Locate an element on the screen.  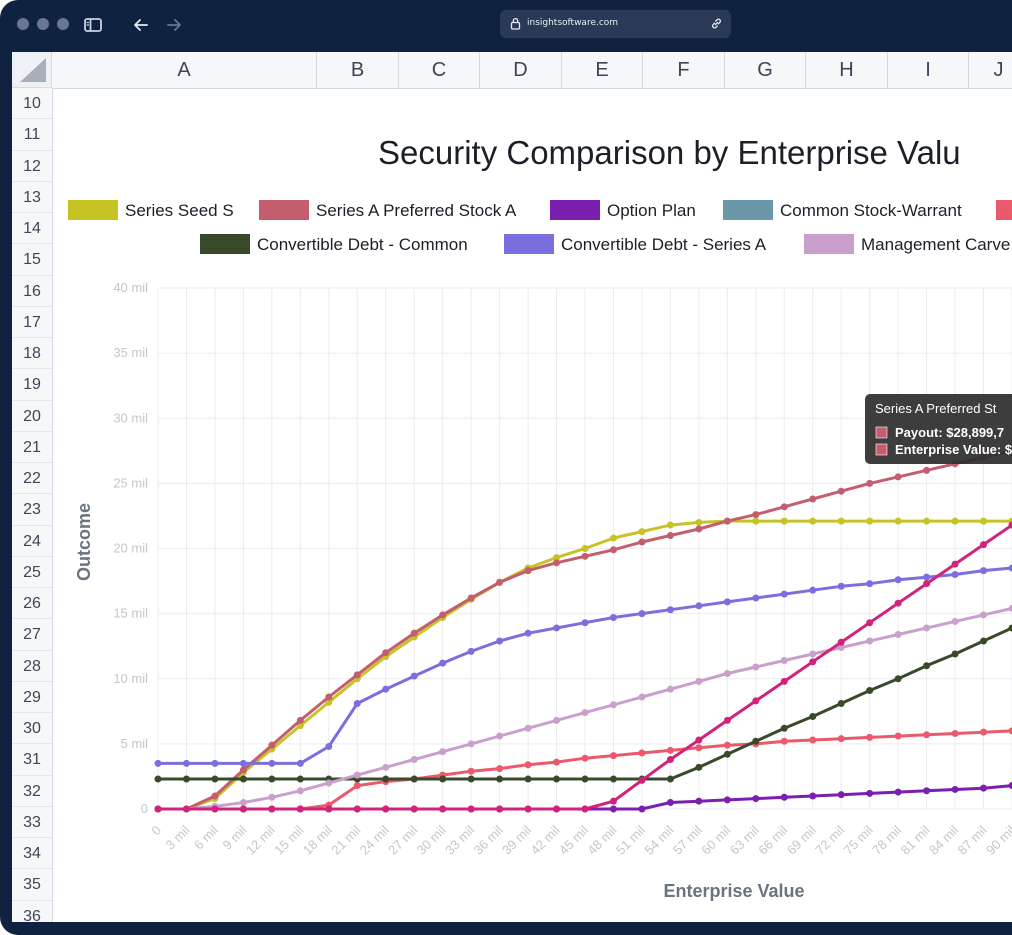
sidebar-toggle-icon is located at coordinates (93, 25).